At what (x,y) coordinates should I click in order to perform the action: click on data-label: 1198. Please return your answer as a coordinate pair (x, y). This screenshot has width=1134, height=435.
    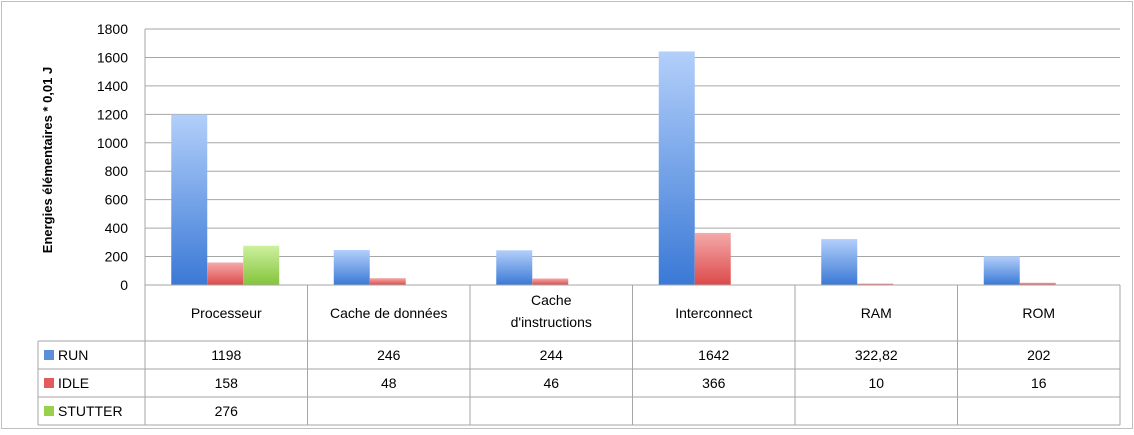
    Looking at the image, I should click on (226, 355).